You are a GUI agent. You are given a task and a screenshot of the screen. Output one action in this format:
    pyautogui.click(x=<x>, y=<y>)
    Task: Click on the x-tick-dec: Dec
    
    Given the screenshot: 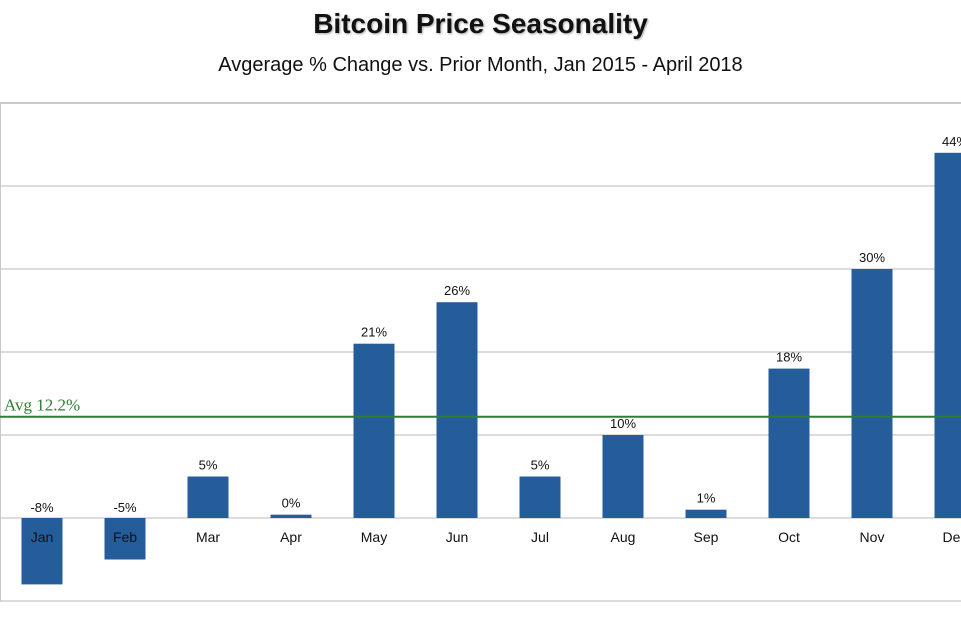 What is the action you would take?
    pyautogui.click(x=952, y=537)
    